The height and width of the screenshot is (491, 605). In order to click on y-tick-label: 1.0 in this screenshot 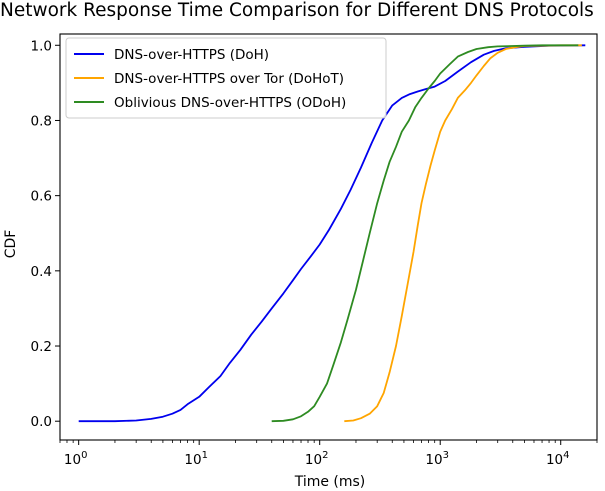, I will do `click(41, 46)`.